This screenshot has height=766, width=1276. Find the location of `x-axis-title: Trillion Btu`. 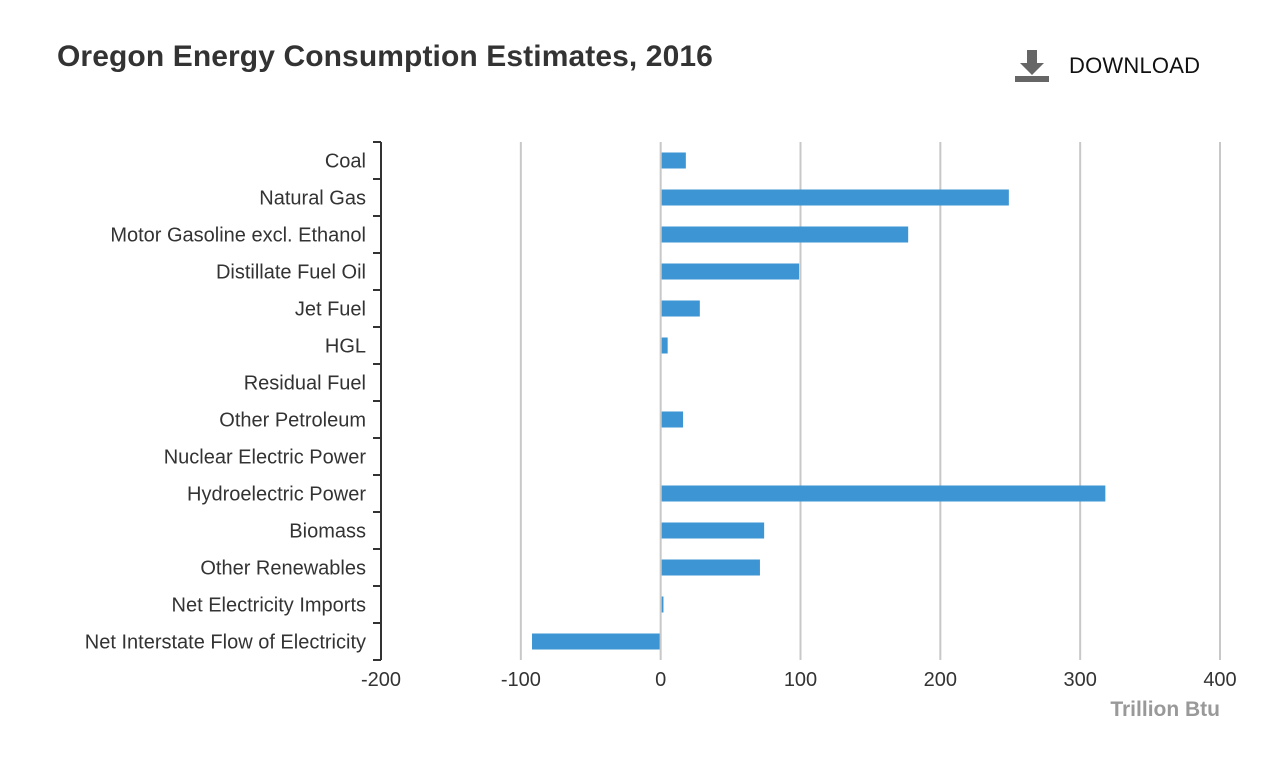

x-axis-title: Trillion Btu is located at coordinates (1165, 709).